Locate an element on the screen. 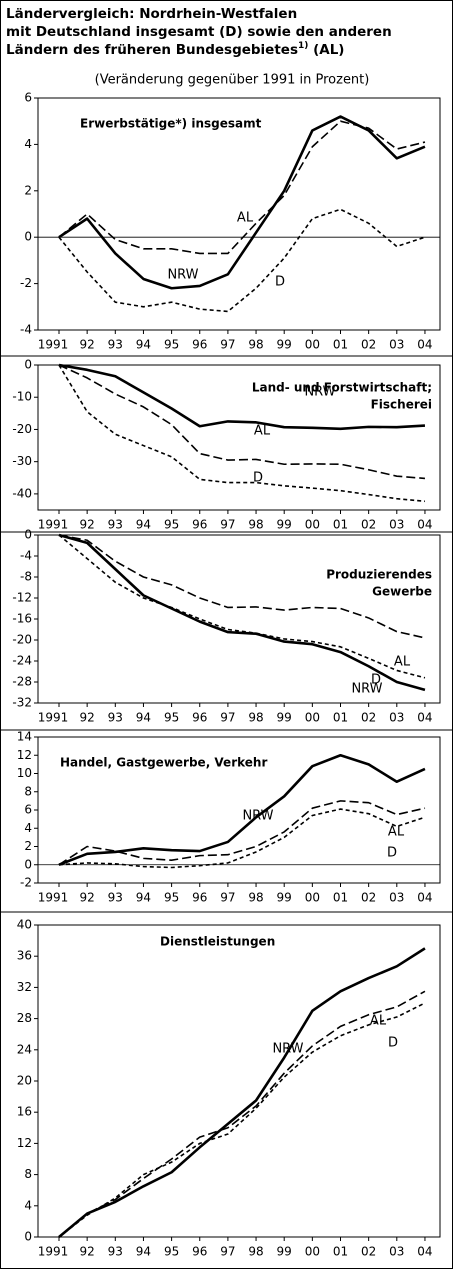 This screenshot has height=1269, width=453. y-tick-label: -20 is located at coordinates (22, 640).